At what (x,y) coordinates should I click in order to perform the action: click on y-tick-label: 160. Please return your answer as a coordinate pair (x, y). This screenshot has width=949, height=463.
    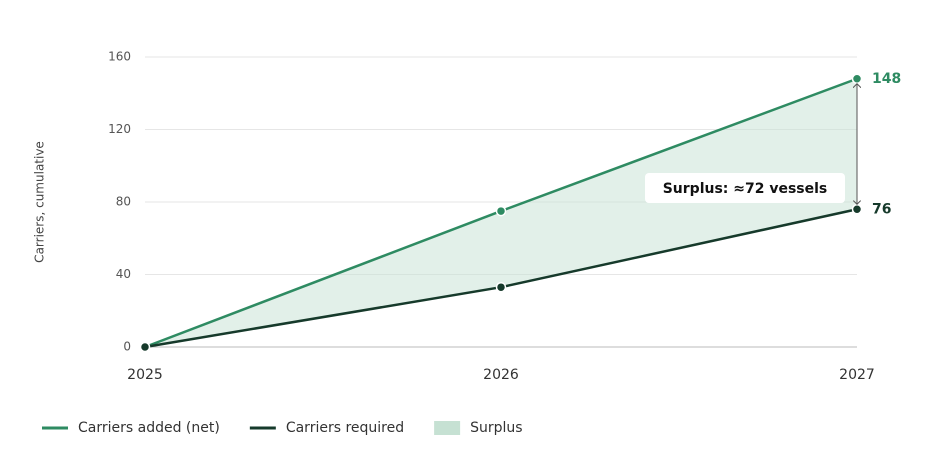
    Looking at the image, I should click on (119, 57).